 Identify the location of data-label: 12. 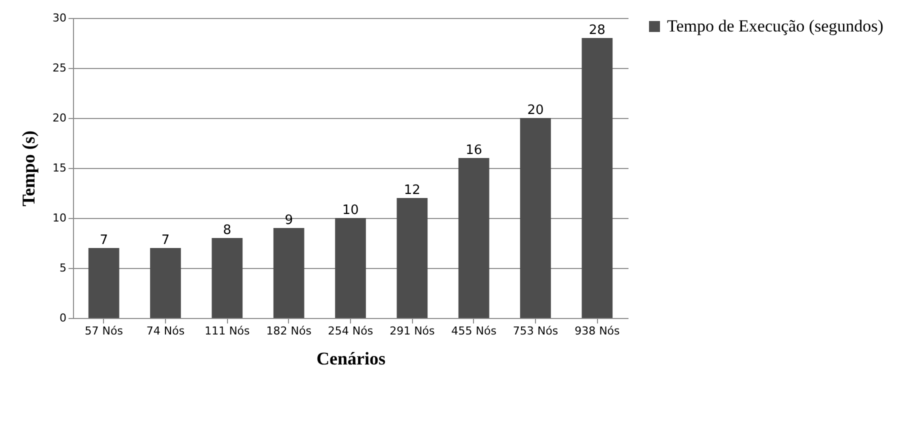
(412, 190).